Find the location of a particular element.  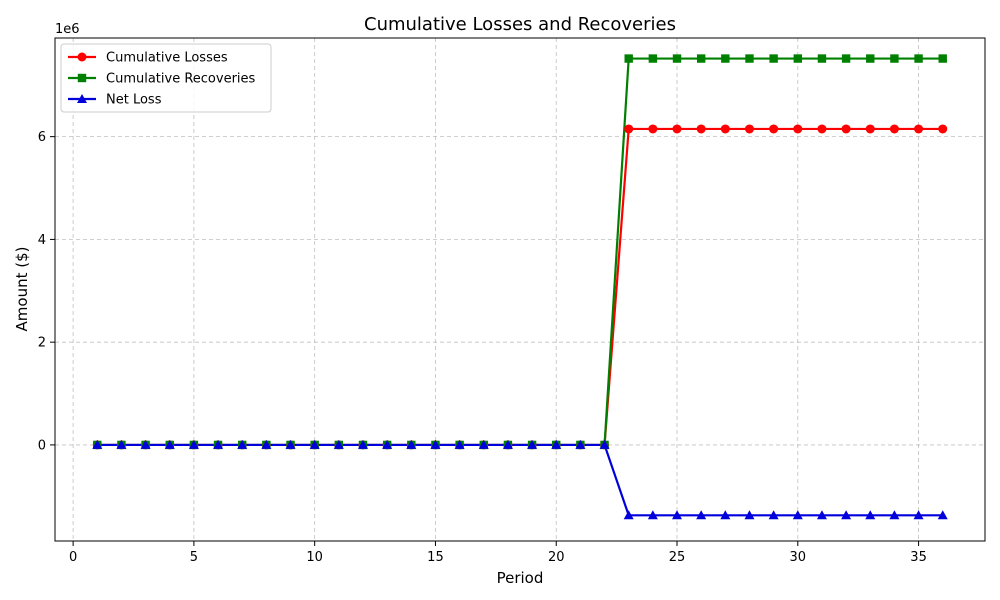

y-axis-ticks: 0 2 4 6 is located at coordinates (46, 291).